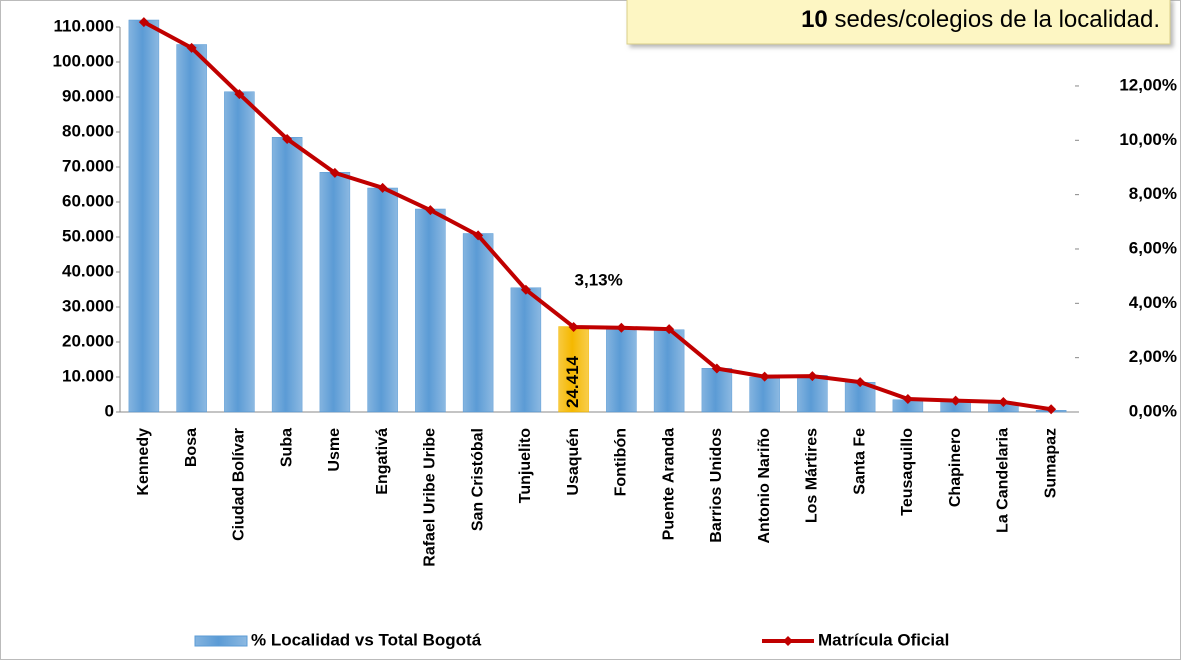  What do you see at coordinates (1153, 247) in the screenshot?
I see `y2-tick-label: 6,00%` at bounding box center [1153, 247].